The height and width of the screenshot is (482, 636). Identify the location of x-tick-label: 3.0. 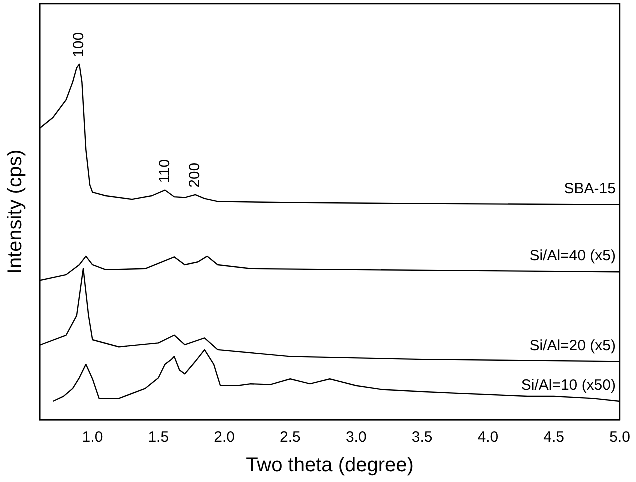
(356, 437).